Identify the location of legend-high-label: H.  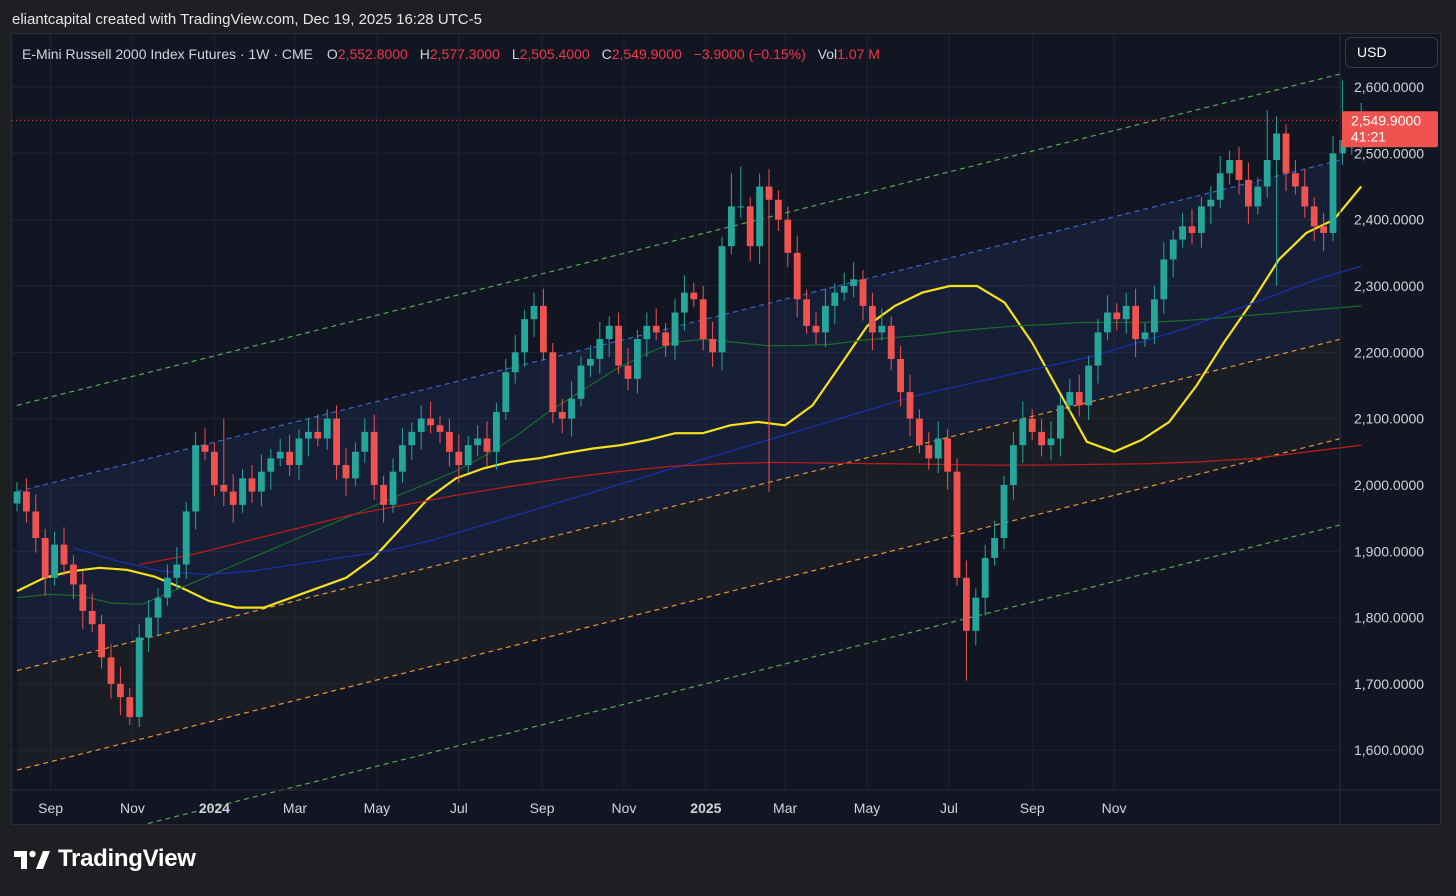
(424, 54).